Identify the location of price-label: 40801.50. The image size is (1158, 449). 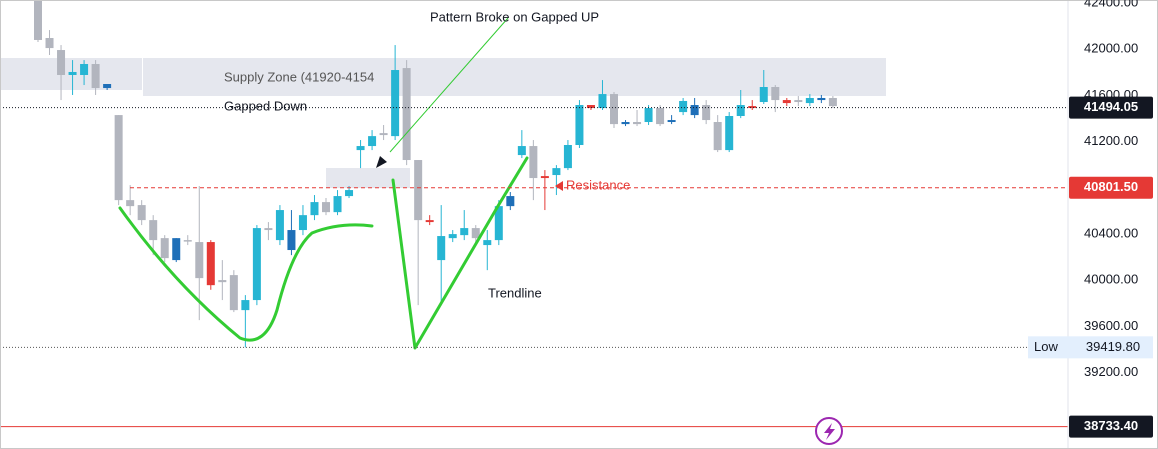
(1111, 186).